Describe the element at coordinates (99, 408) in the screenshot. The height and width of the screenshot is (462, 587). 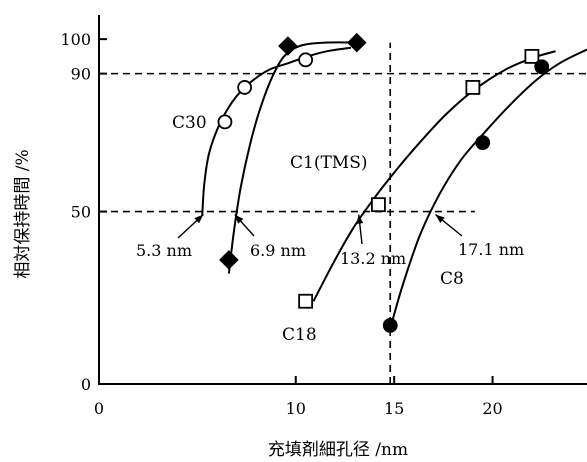
I see `x-tick-label: 0` at that location.